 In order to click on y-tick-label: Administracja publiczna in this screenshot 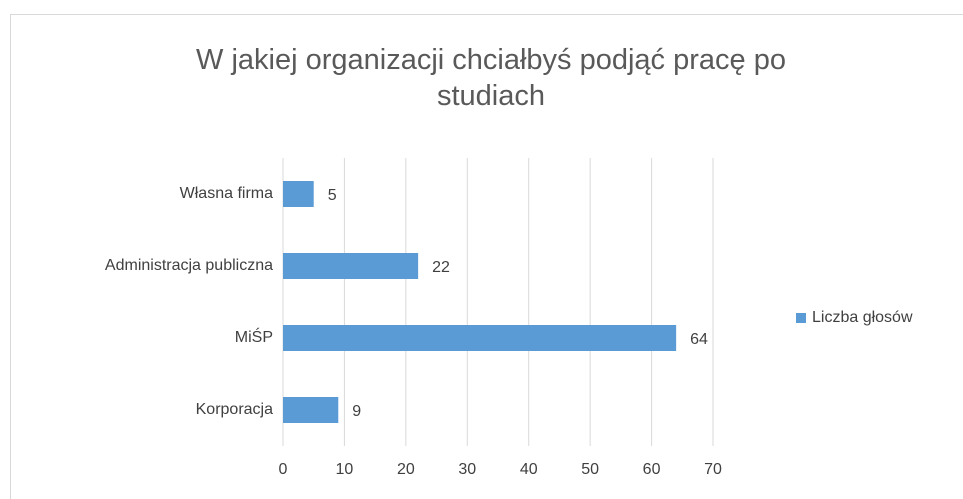, I will do `click(189, 265)`.